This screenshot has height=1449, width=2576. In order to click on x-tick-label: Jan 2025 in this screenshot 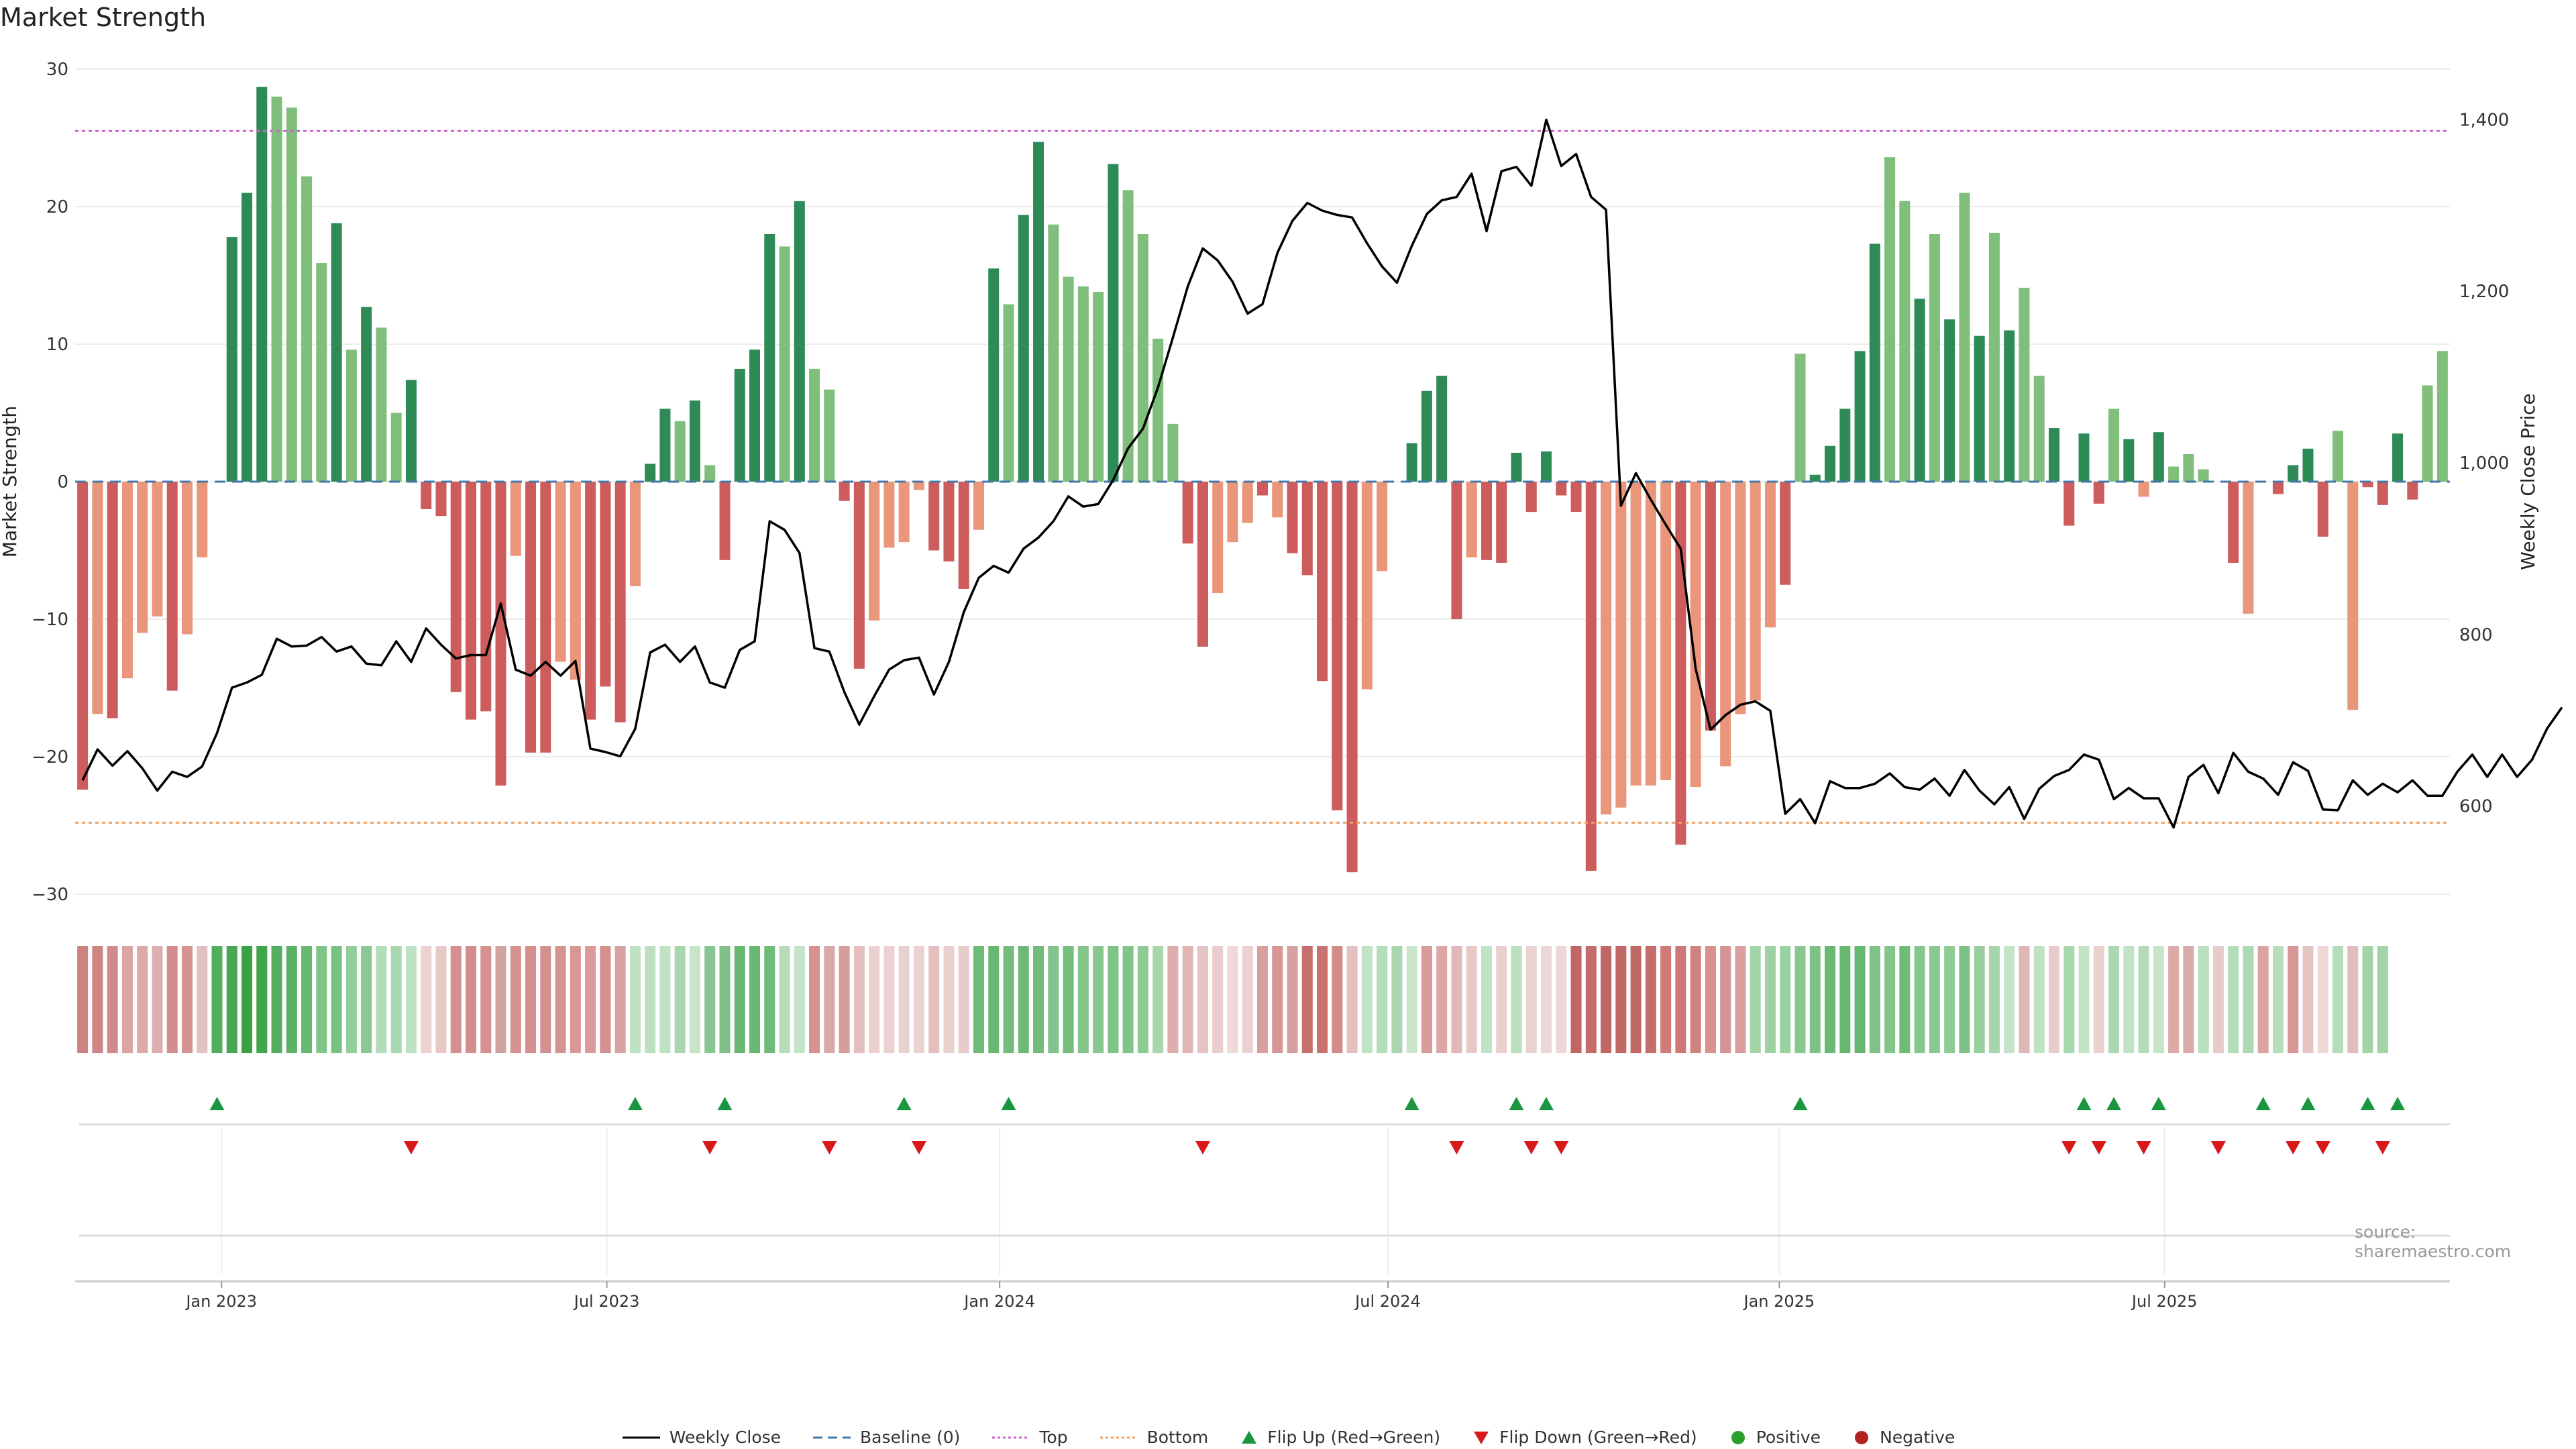, I will do `click(1778, 1301)`.